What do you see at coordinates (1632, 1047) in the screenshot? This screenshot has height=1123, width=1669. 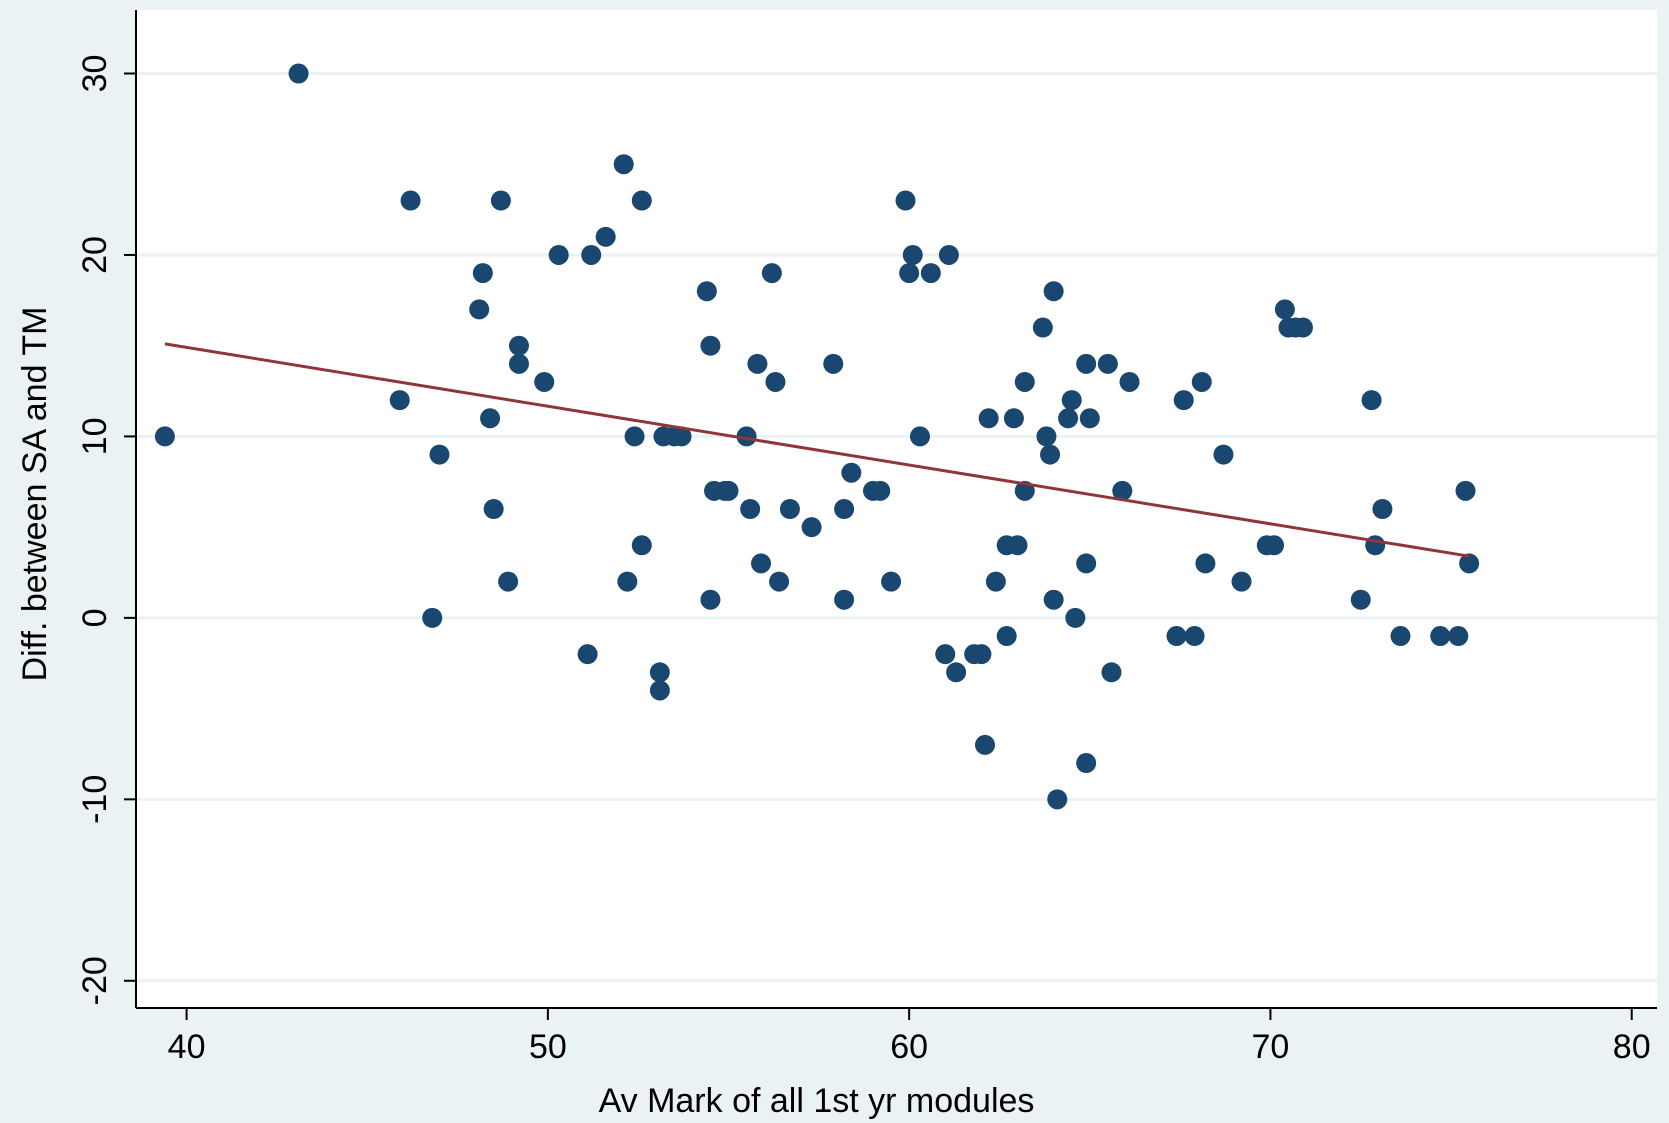 I see `x-tick-label-4: 80` at bounding box center [1632, 1047].